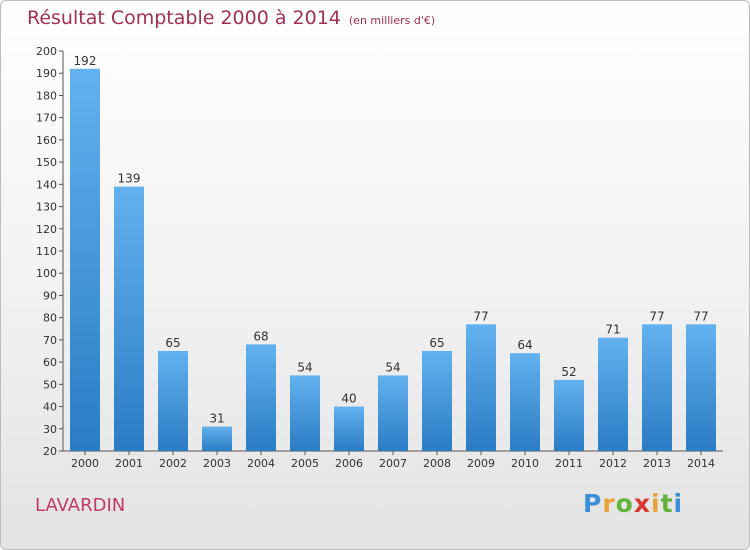 The height and width of the screenshot is (550, 750). What do you see at coordinates (85, 463) in the screenshot?
I see `x-tick-label: 2000` at bounding box center [85, 463].